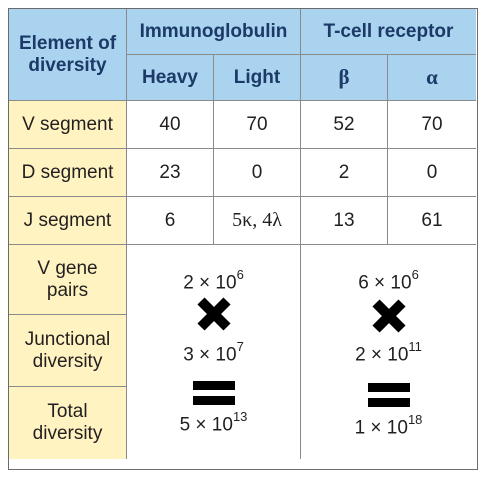 The image size is (486, 478). Describe the element at coordinates (68, 173) in the screenshot. I see `row-label-d-segment: D segment` at that location.